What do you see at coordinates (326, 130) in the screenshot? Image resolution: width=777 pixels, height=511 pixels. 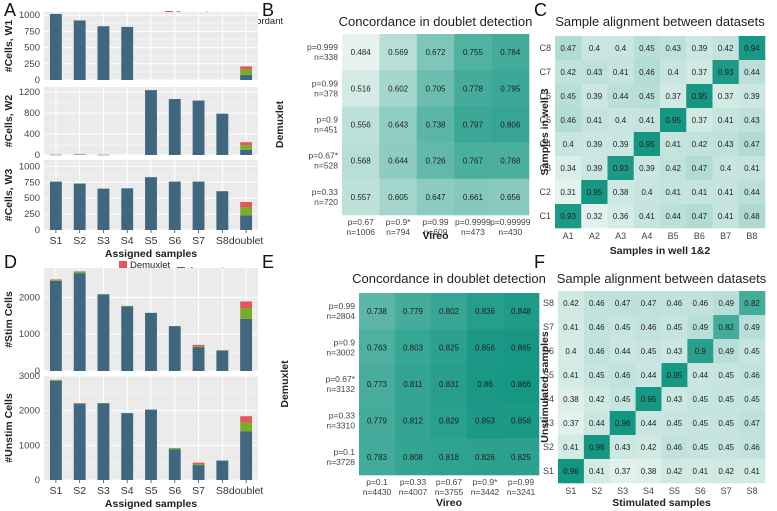 I see `row-label: n=451` at bounding box center [326, 130].